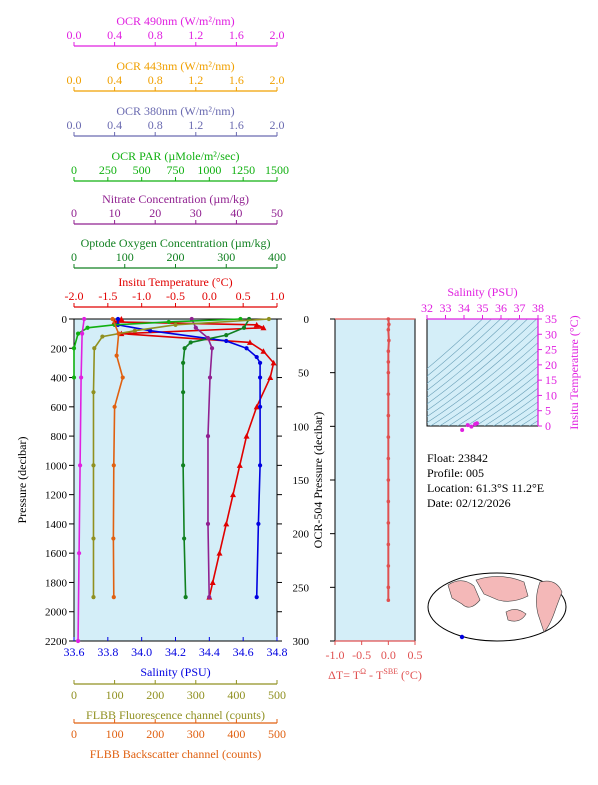  What do you see at coordinates (59, 437) in the screenshot?
I see `pressure-tick-label: 800` at bounding box center [59, 437].